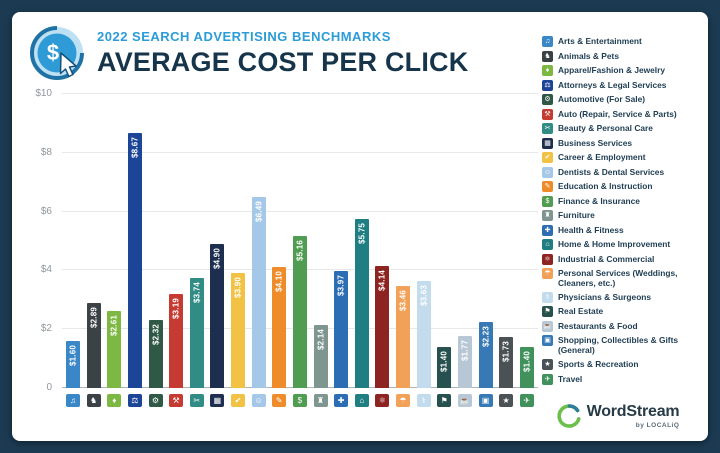 The width and height of the screenshot is (720, 453). I want to click on dollar-cursor-badge-icon: $, so click(57, 53).